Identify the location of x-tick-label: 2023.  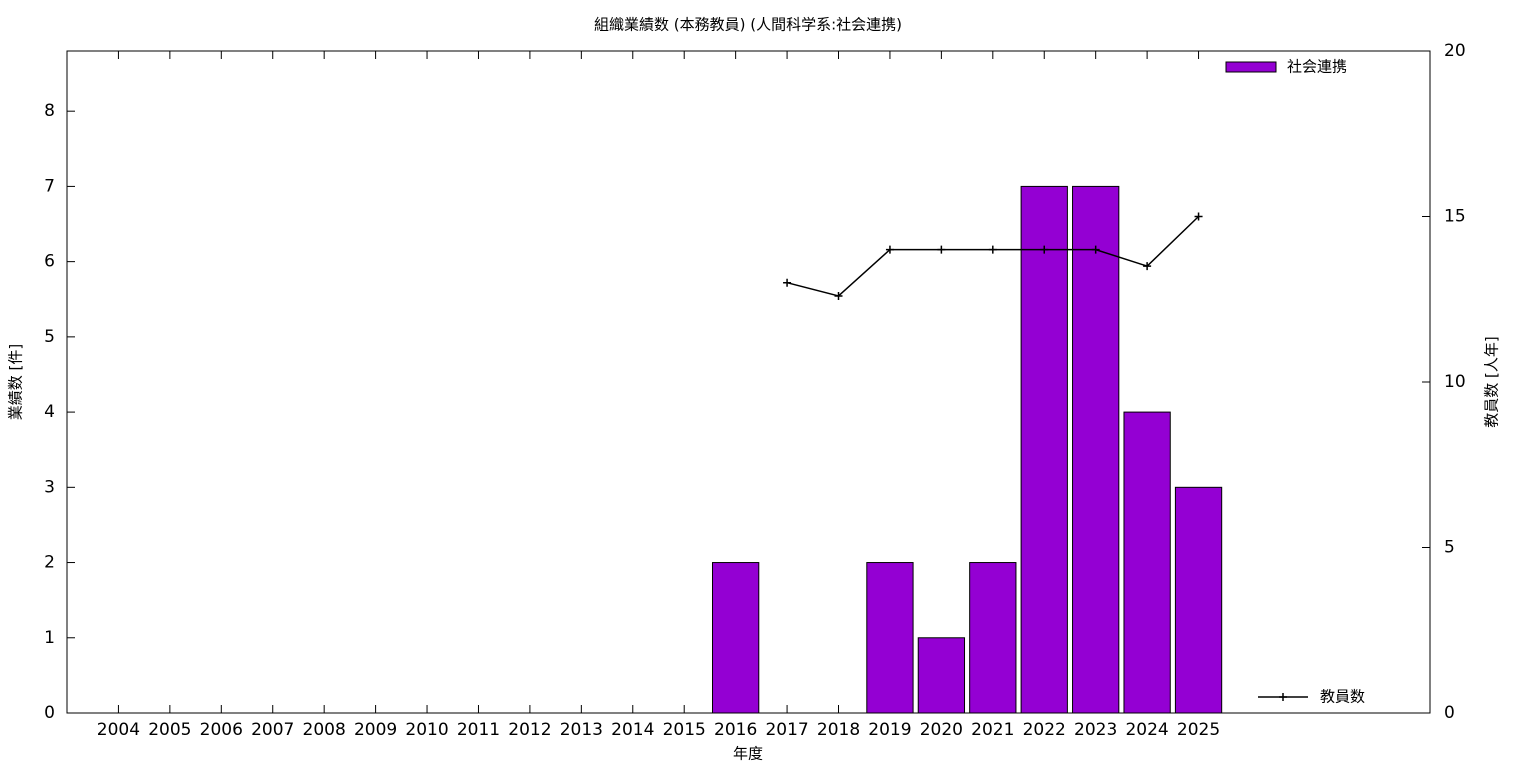
(1095, 730).